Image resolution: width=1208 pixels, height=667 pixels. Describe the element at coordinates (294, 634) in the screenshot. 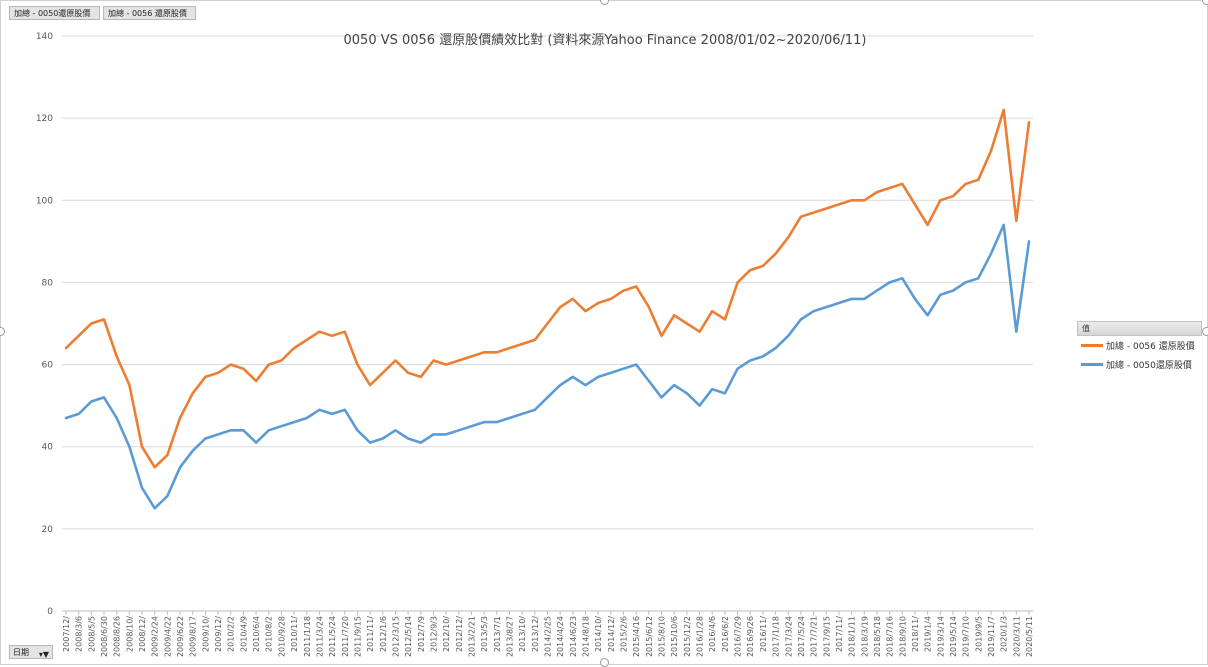

I see `x-tick-label: 2010/11/` at that location.